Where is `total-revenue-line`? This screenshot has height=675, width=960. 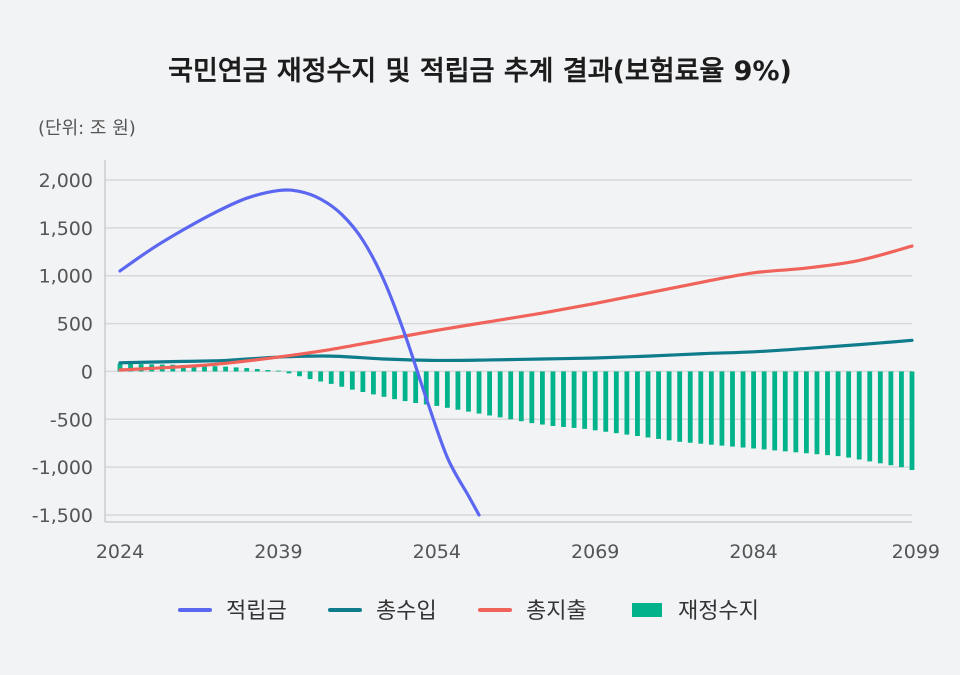 total-revenue-line is located at coordinates (516, 351).